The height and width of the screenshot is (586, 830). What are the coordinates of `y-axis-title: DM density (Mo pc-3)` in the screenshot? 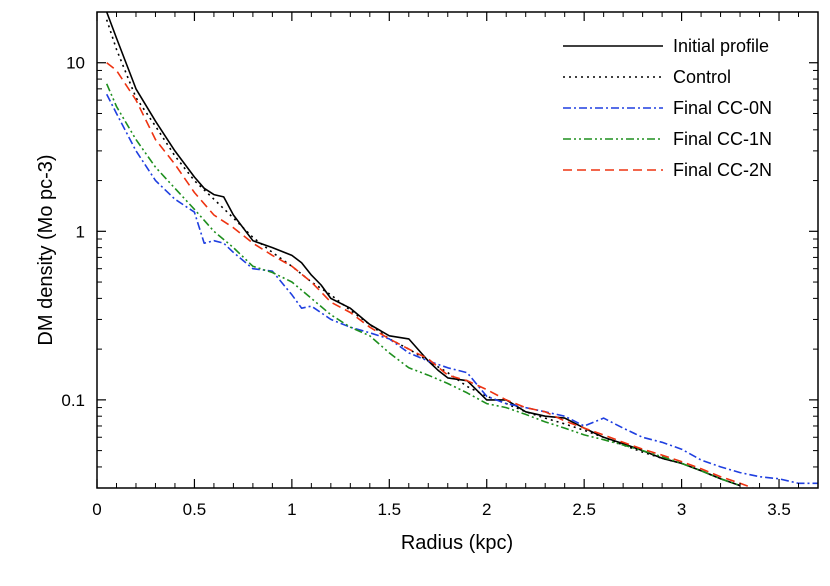 It's located at (46, 249).